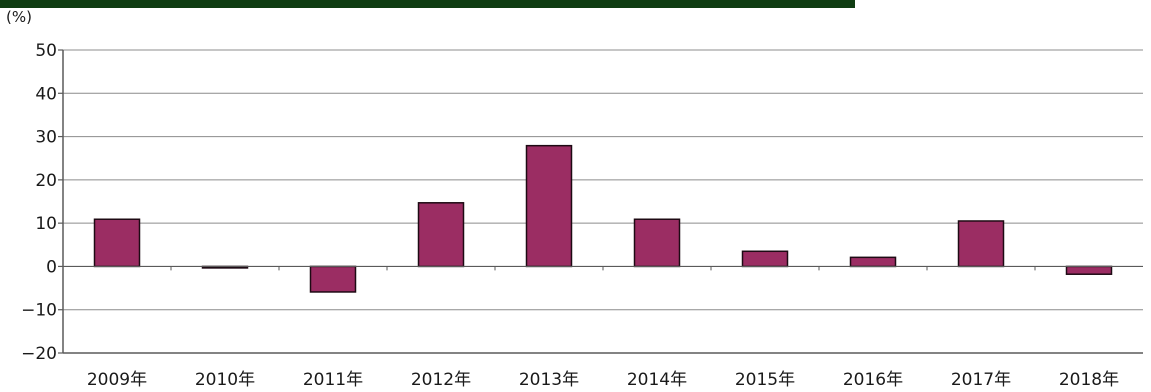  I want to click on x-tick-label: 2017年, so click(981, 380).